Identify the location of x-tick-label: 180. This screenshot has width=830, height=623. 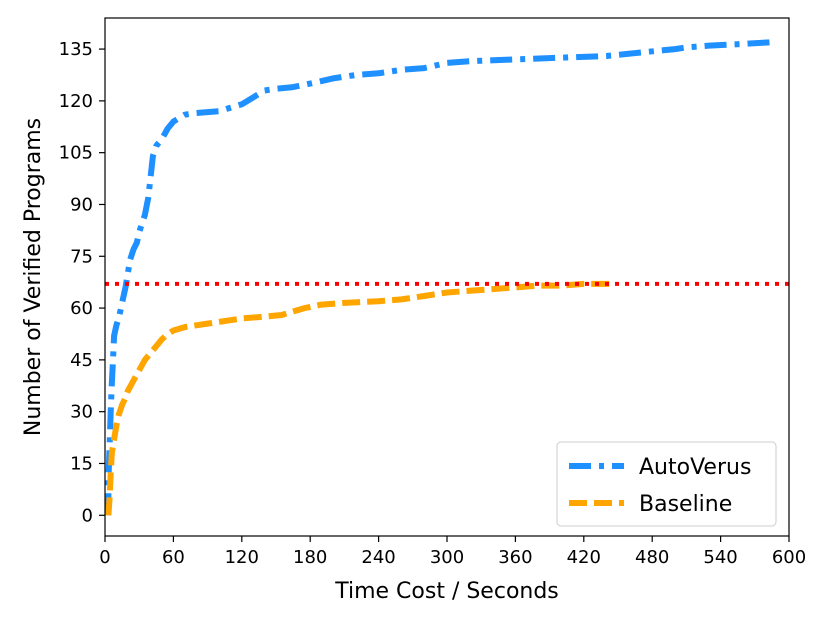
(310, 557).